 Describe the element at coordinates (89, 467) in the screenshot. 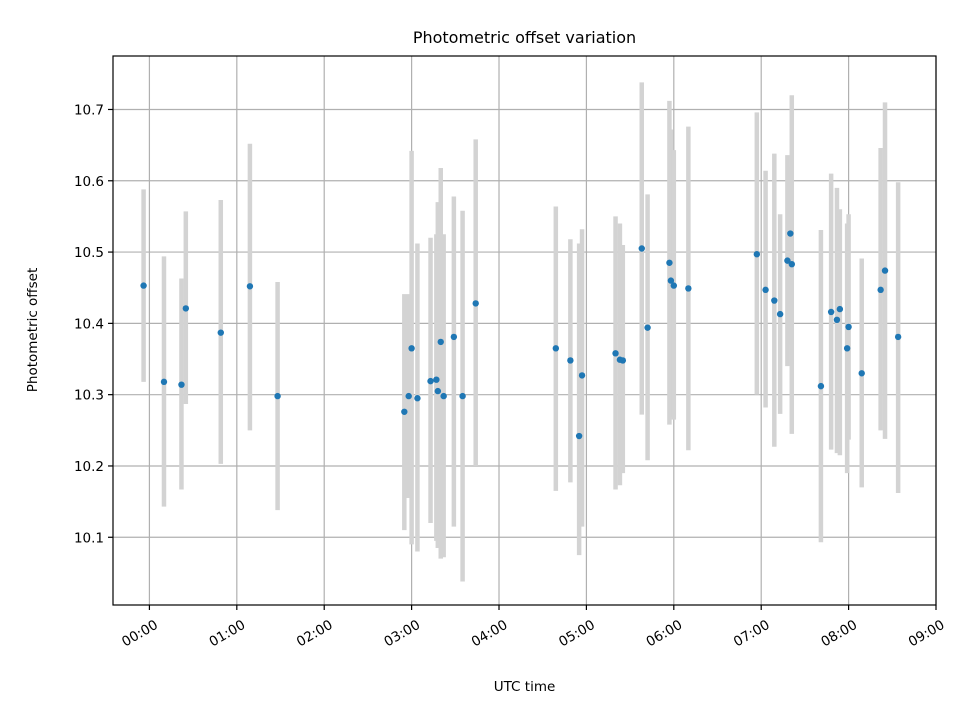

I see `y-tick-label: 10.2` at that location.